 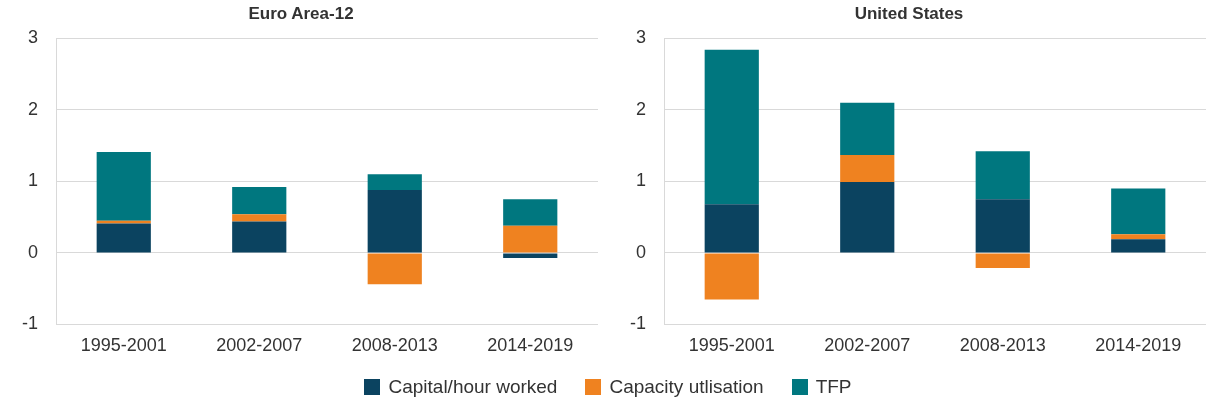 I want to click on legend-label: Capital/hour worked, so click(x=473, y=387).